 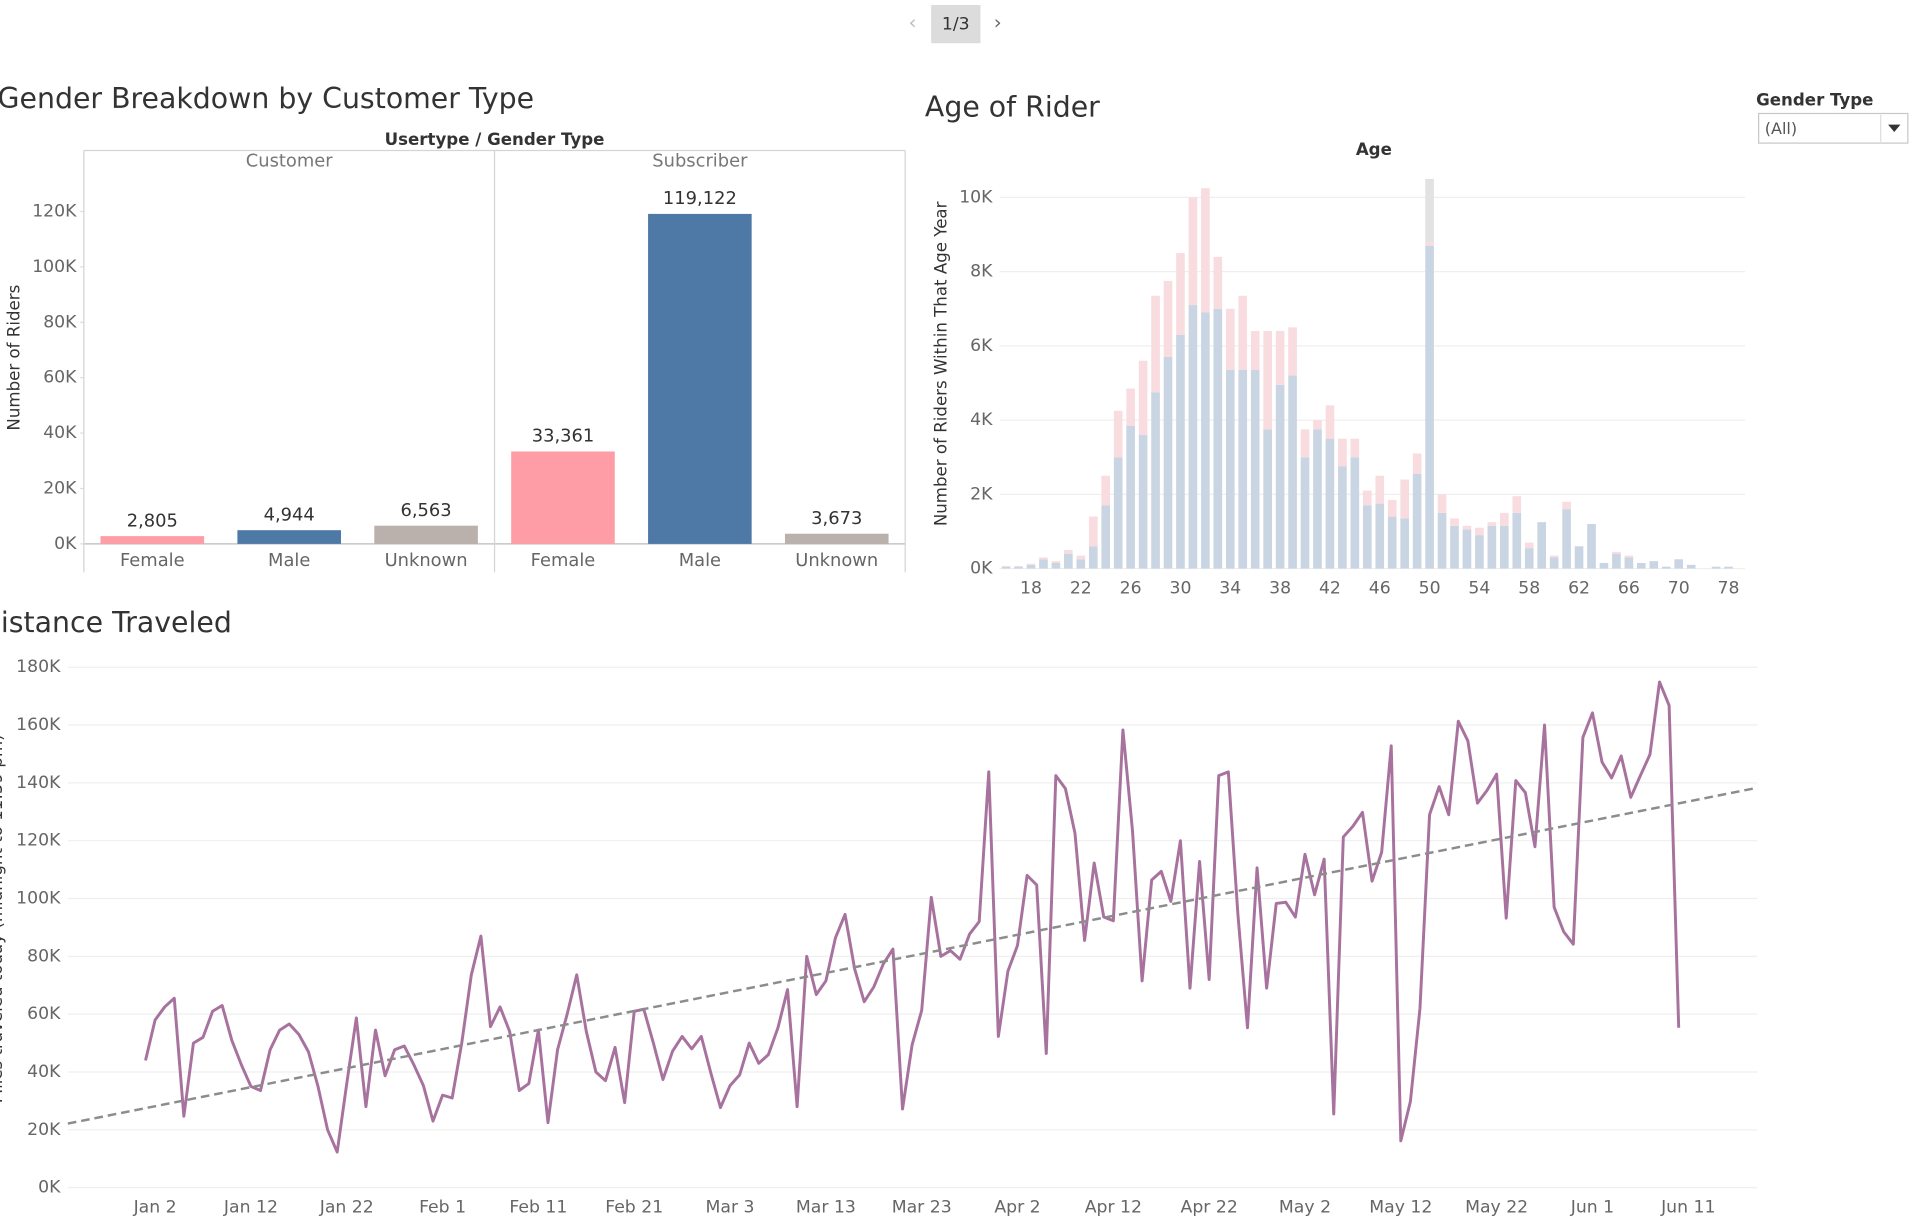 I want to click on pager-box, so click(x=956, y=24).